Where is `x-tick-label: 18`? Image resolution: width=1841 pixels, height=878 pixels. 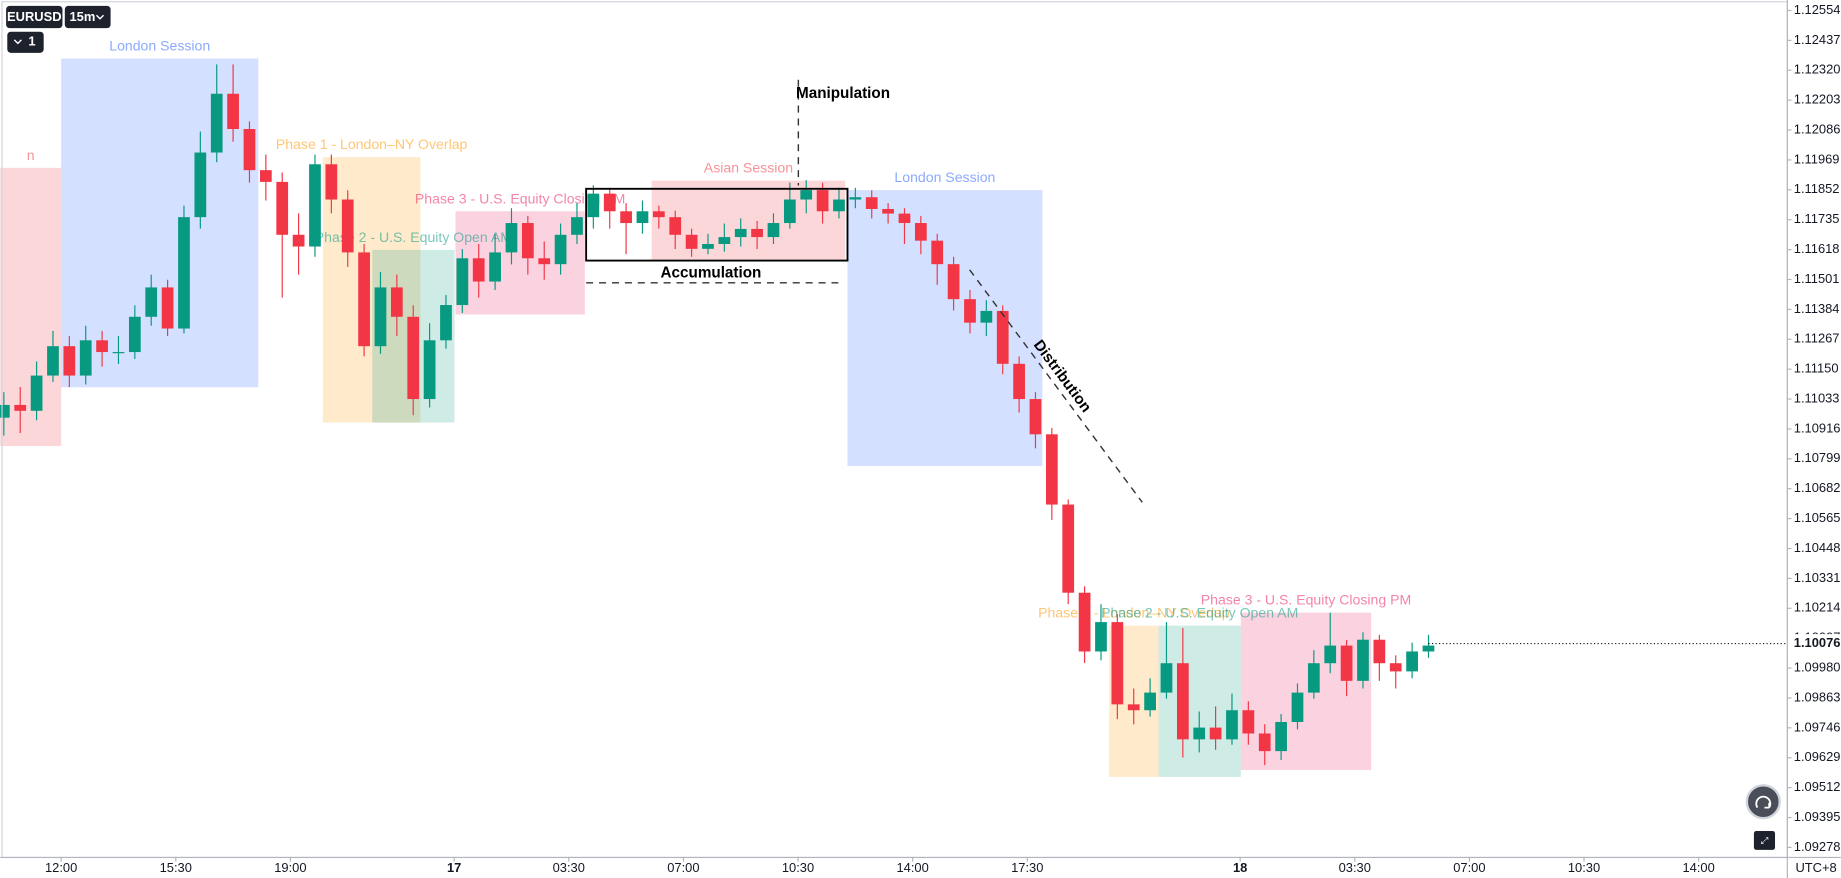
x-tick-label: 18 is located at coordinates (1240, 867).